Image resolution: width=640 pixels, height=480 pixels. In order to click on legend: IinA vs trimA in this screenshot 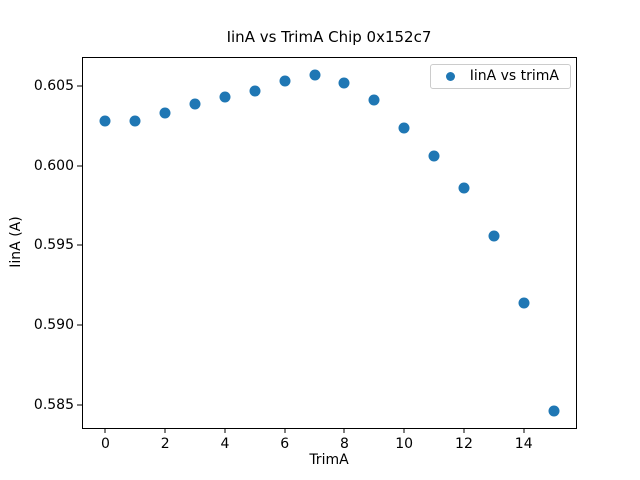, I will do `click(500, 76)`.